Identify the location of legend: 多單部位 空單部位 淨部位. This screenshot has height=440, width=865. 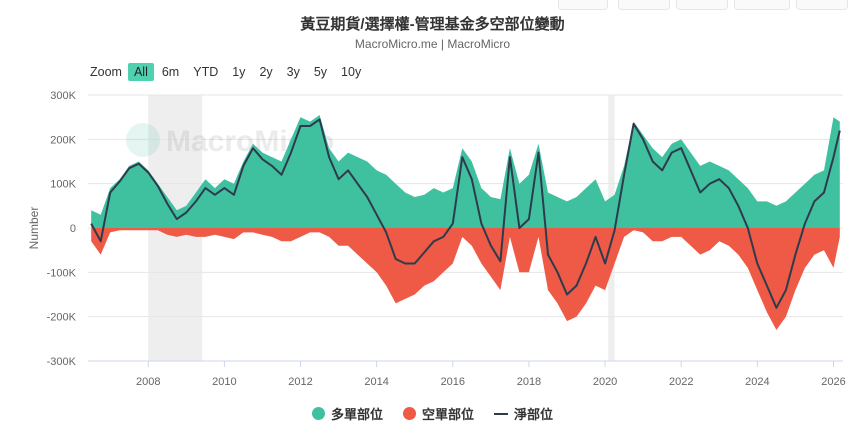
(432, 413).